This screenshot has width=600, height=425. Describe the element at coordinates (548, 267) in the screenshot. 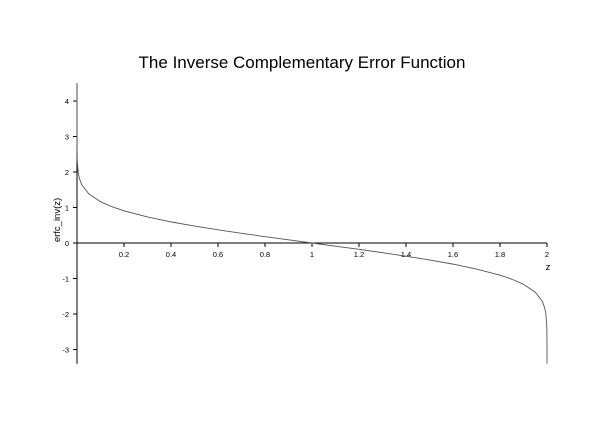

I see `x-axis-label: z` at that location.